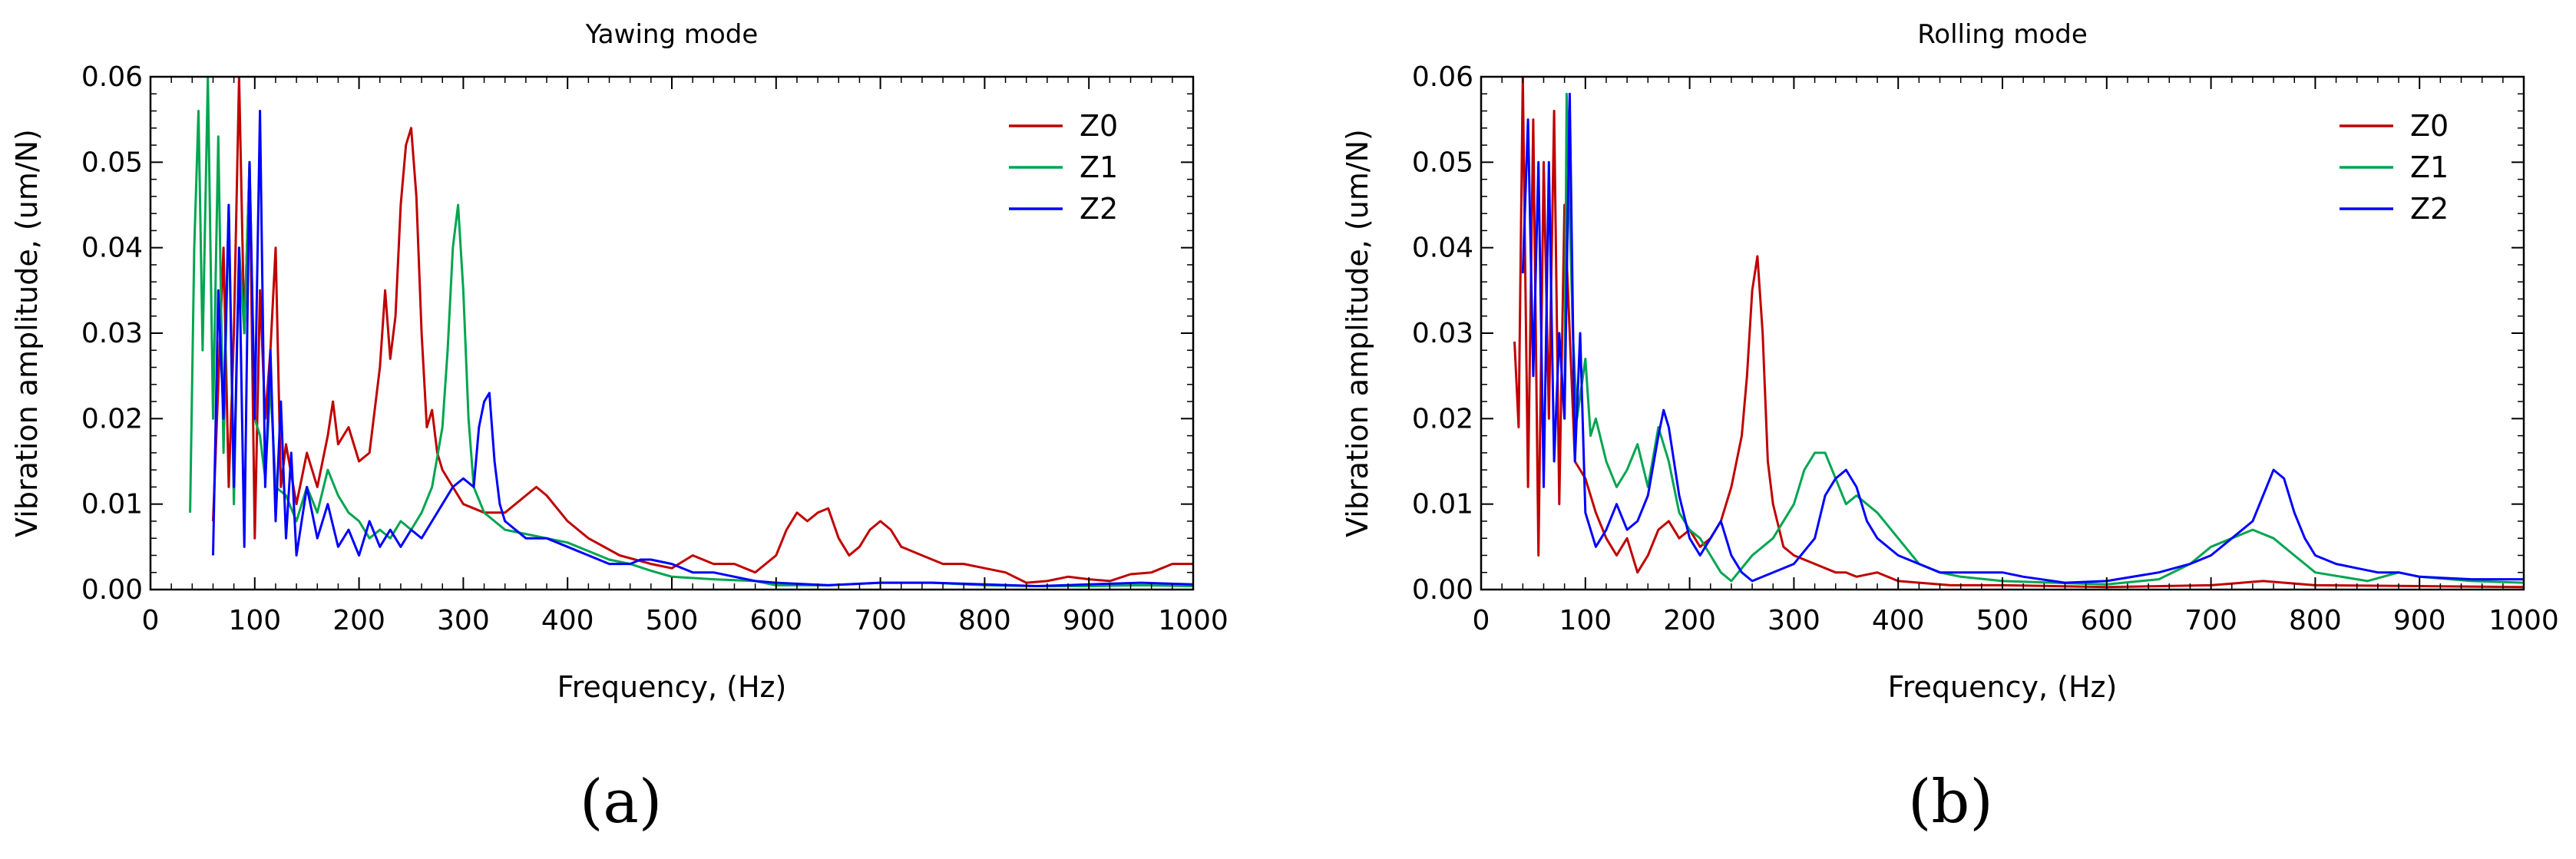 The image size is (2576, 859). What do you see at coordinates (621, 802) in the screenshot?
I see `panel-label-a: (a)` at bounding box center [621, 802].